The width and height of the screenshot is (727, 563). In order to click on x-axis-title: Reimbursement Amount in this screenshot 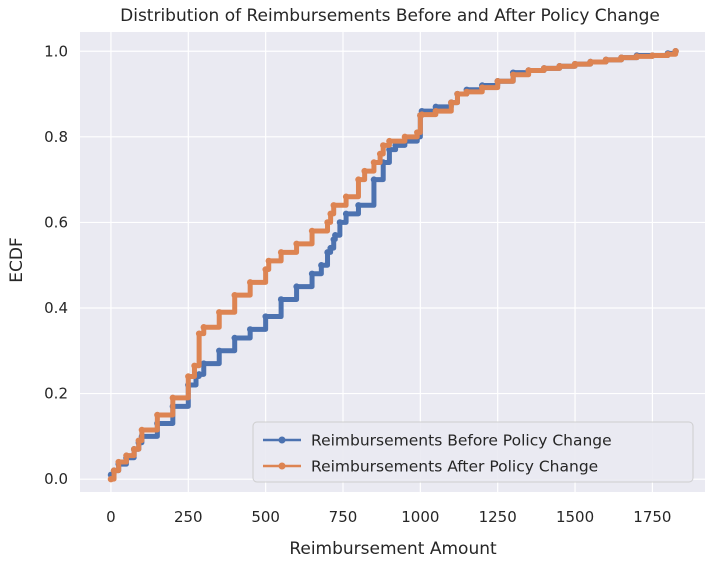, I will do `click(393, 549)`.